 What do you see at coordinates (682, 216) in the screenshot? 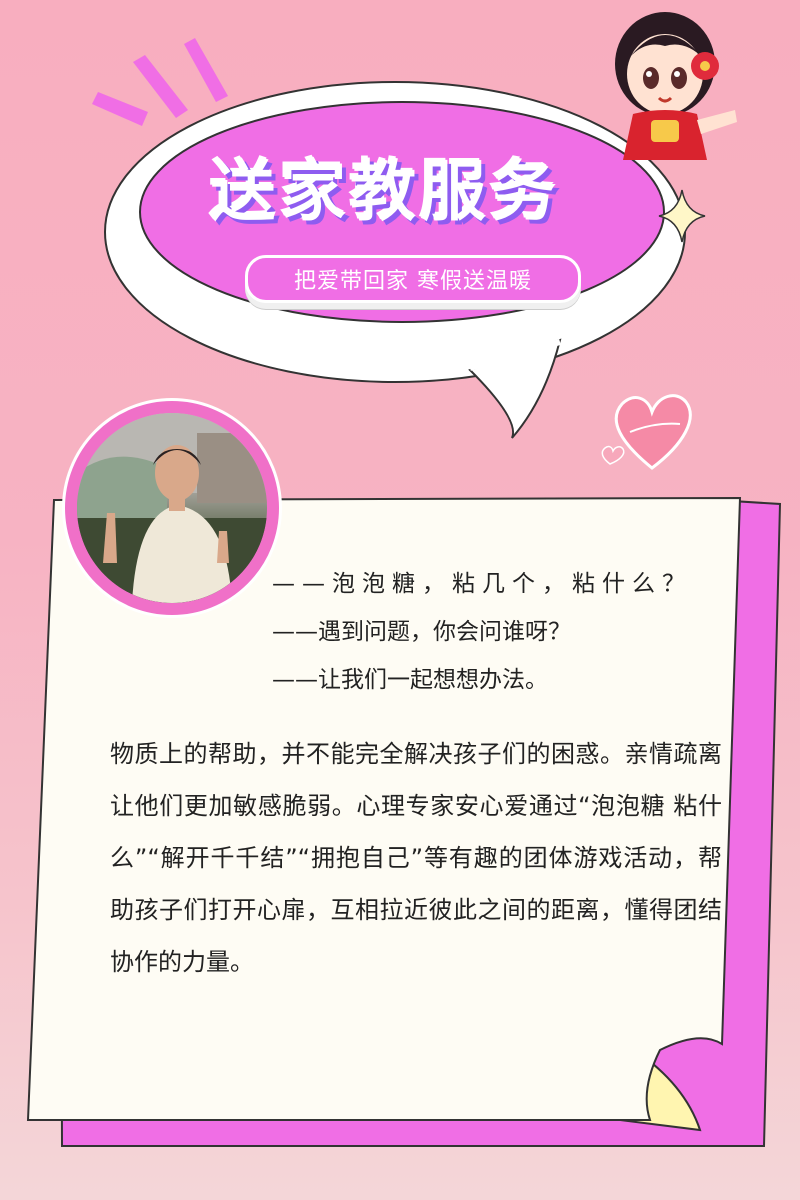
I see `sparkle-icon` at bounding box center [682, 216].